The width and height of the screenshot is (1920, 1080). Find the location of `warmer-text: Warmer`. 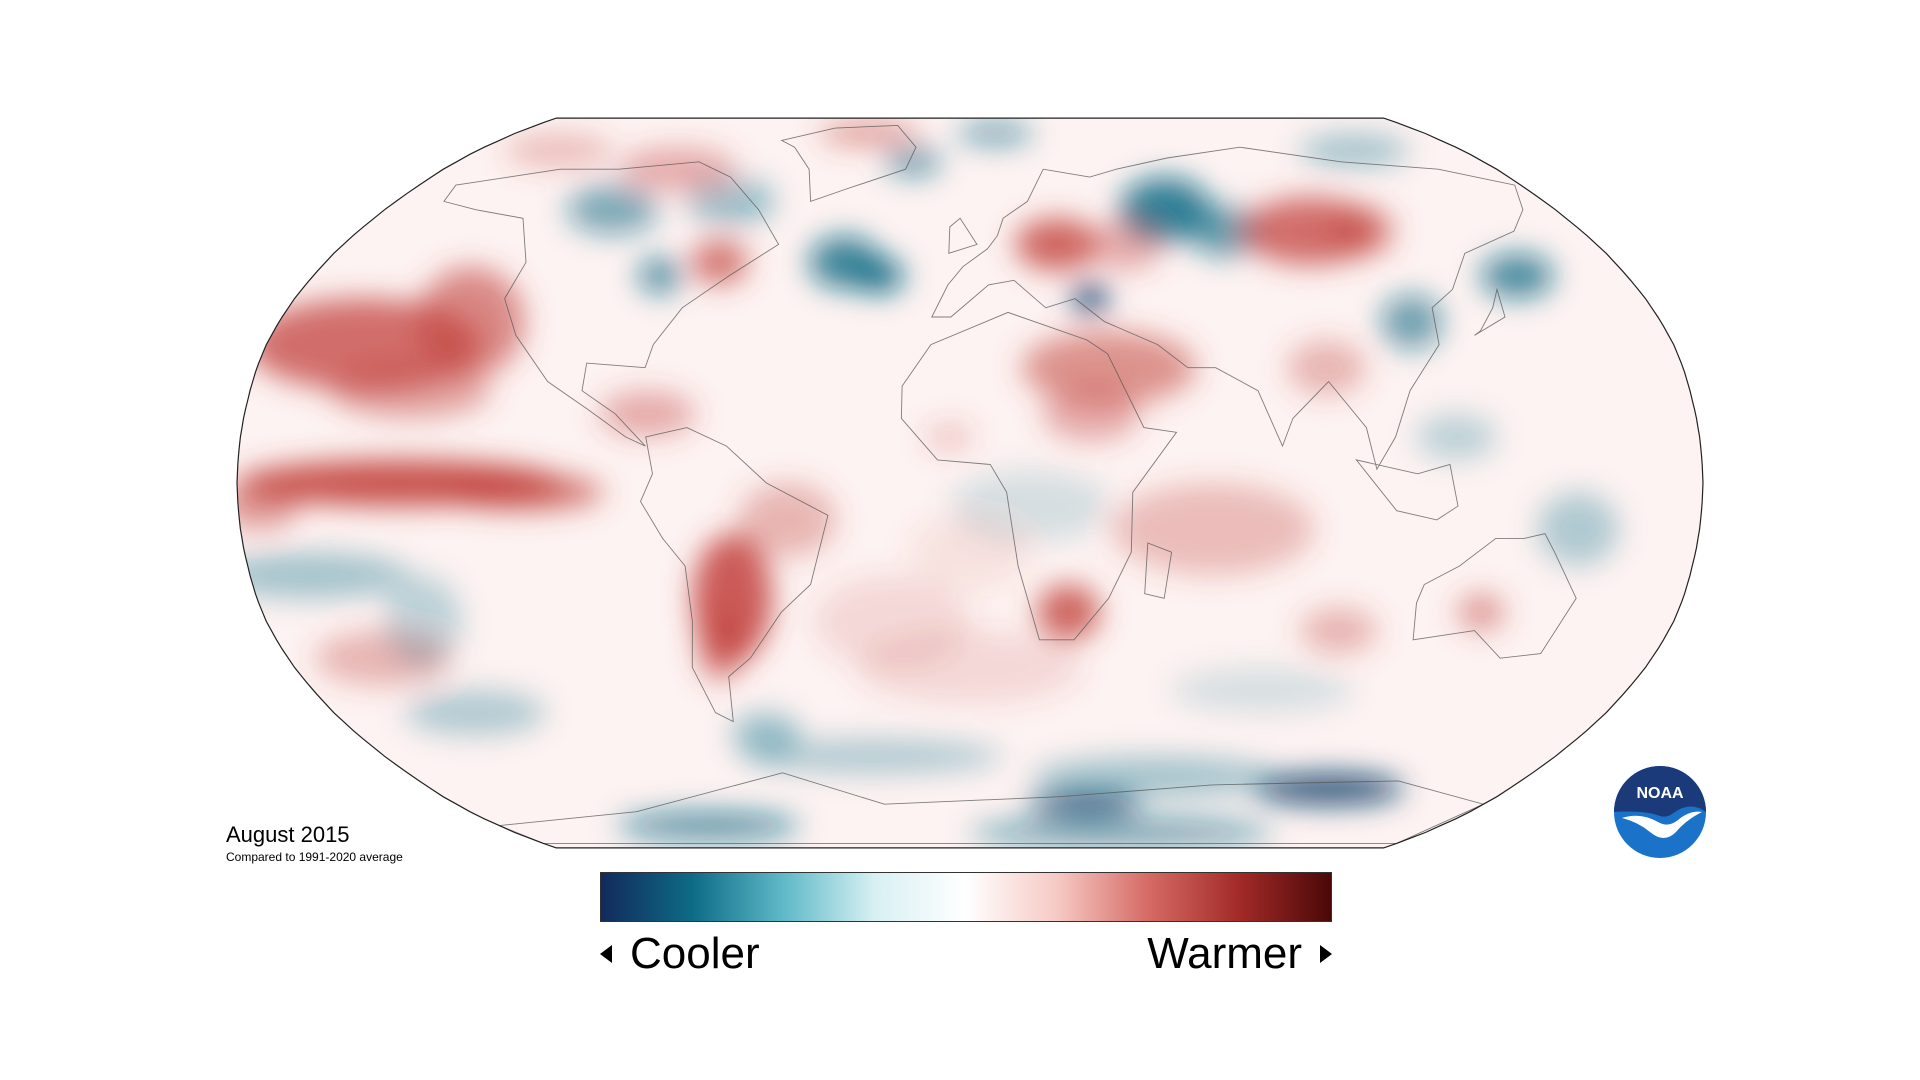

warmer-text: Warmer is located at coordinates (1224, 953).